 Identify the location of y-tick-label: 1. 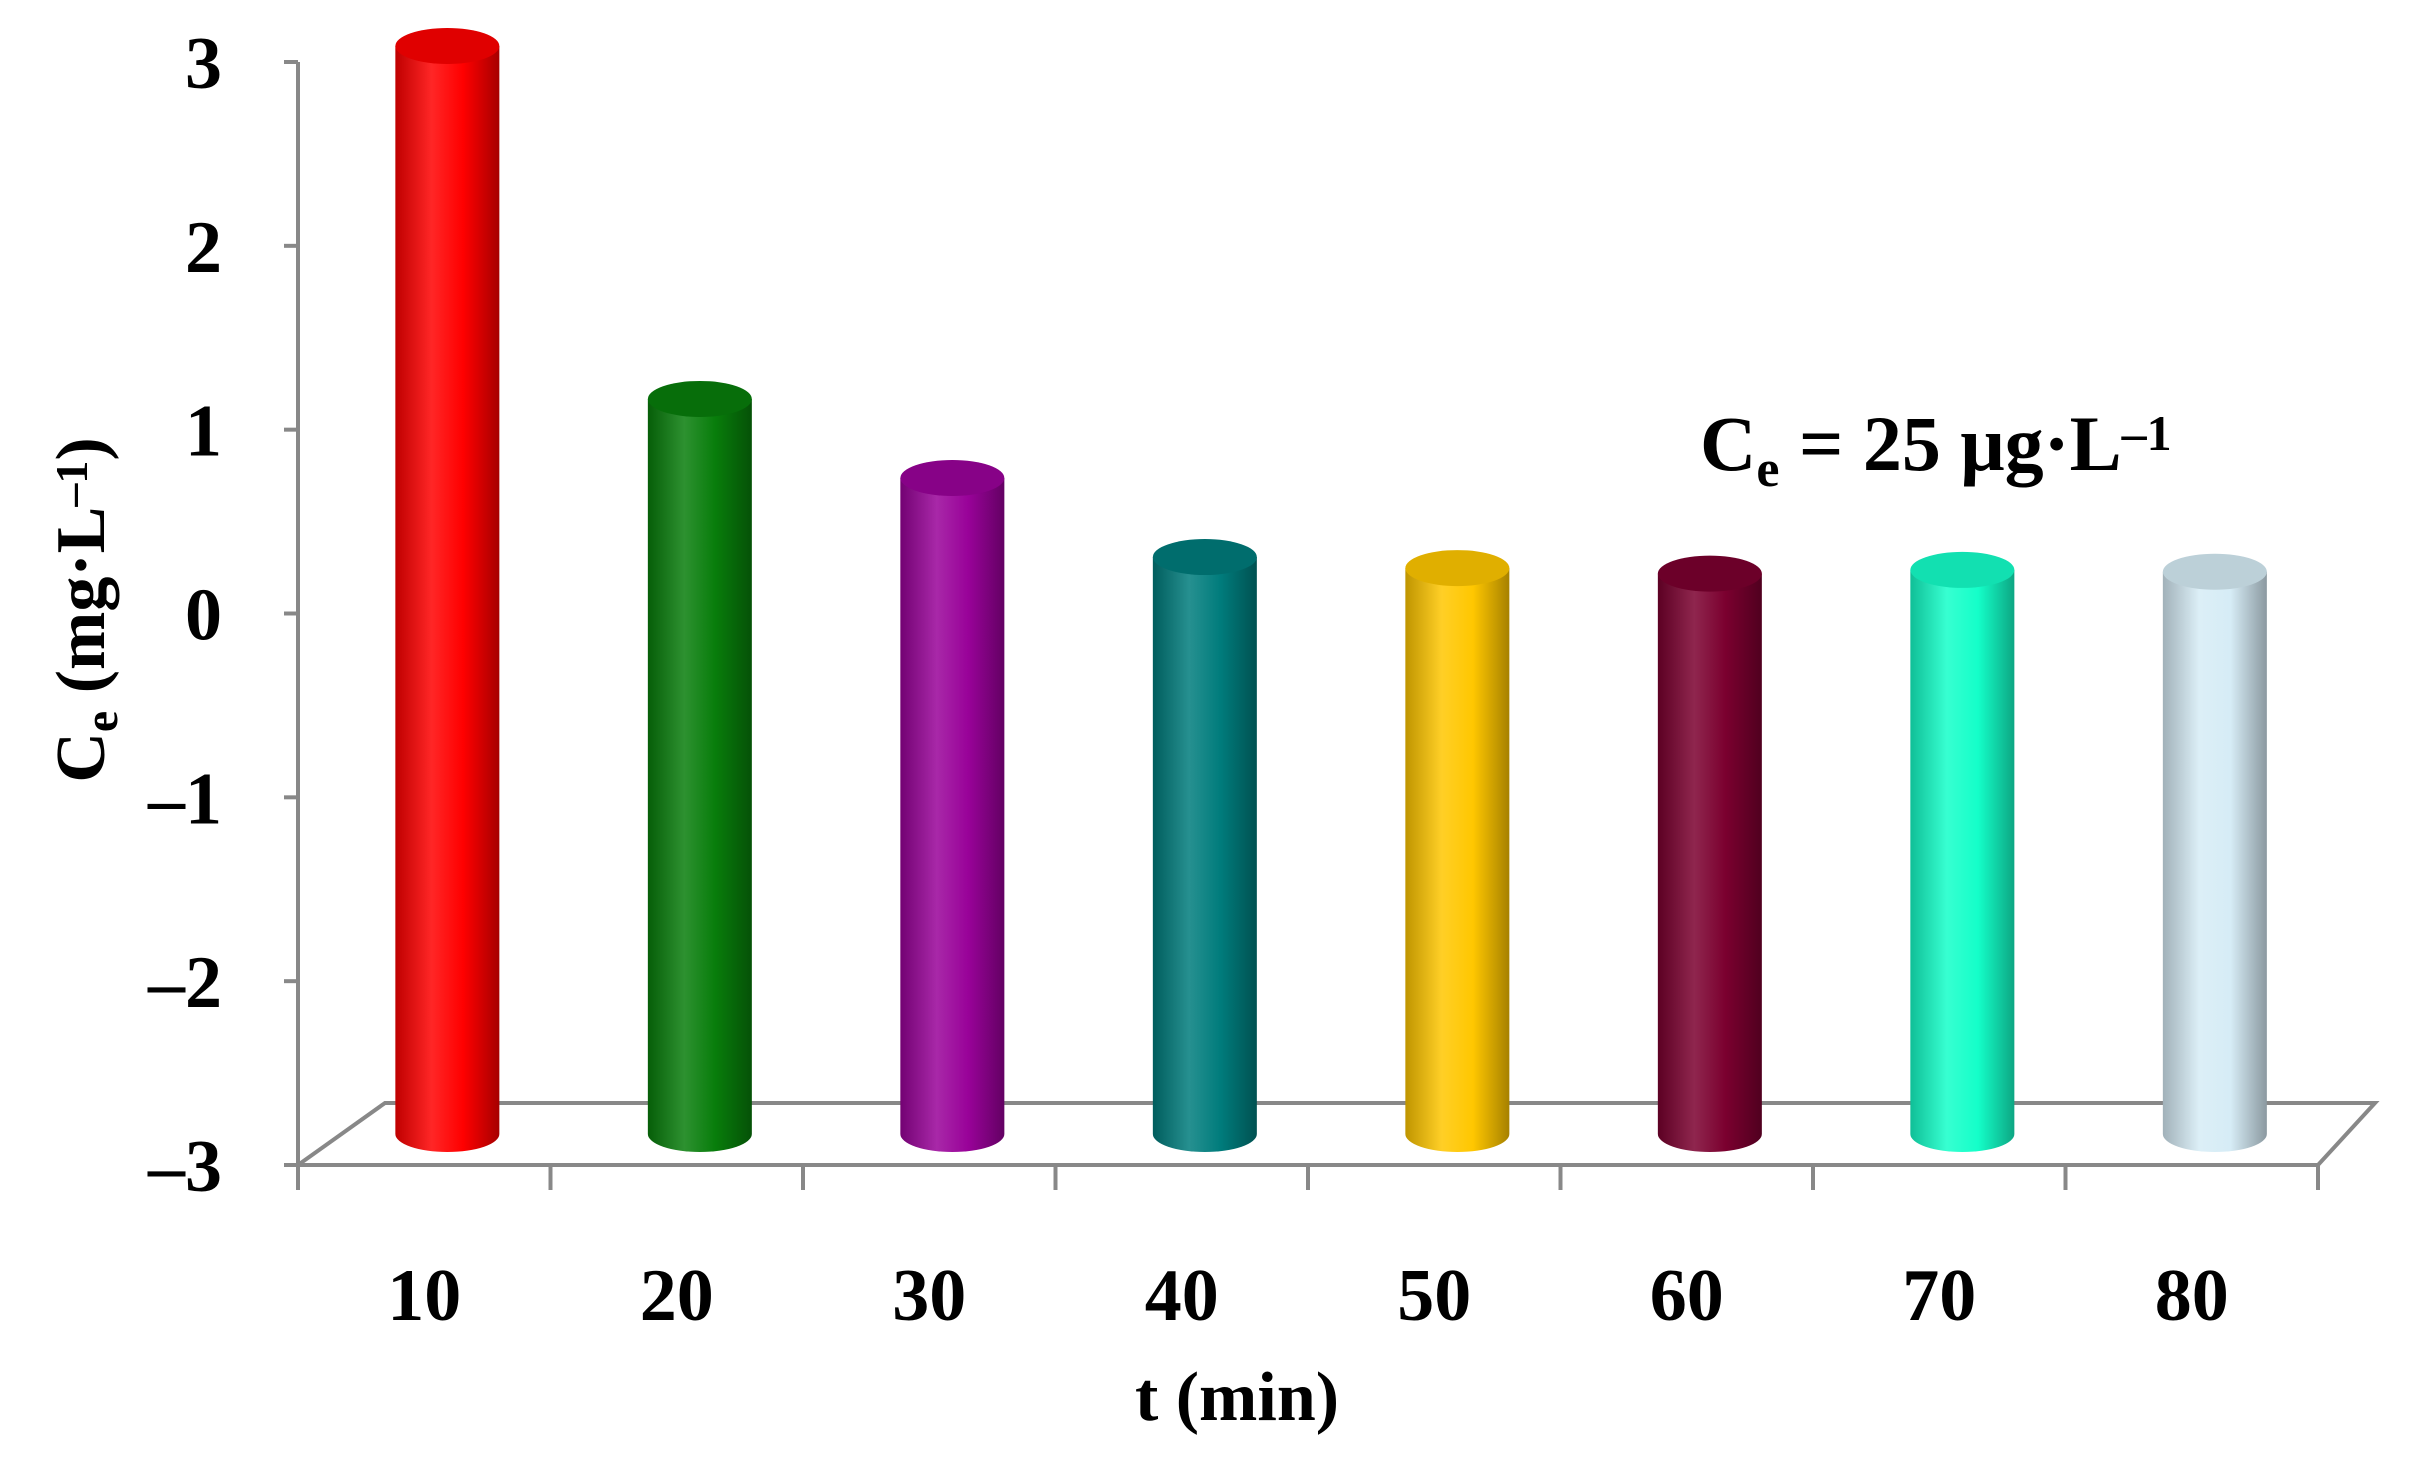
(203, 432).